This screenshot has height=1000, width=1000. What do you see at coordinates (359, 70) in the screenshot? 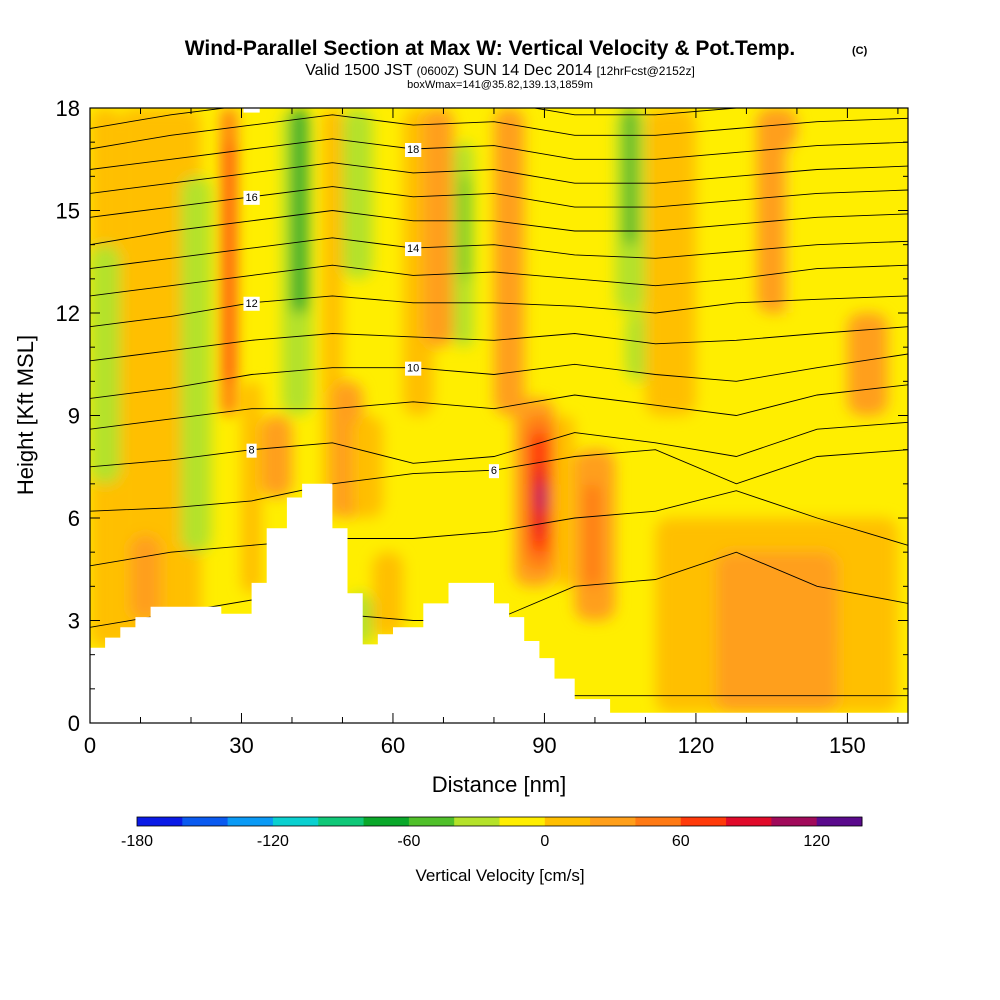
I see `subtitle-valid: Valid 1500 JST` at bounding box center [359, 70].